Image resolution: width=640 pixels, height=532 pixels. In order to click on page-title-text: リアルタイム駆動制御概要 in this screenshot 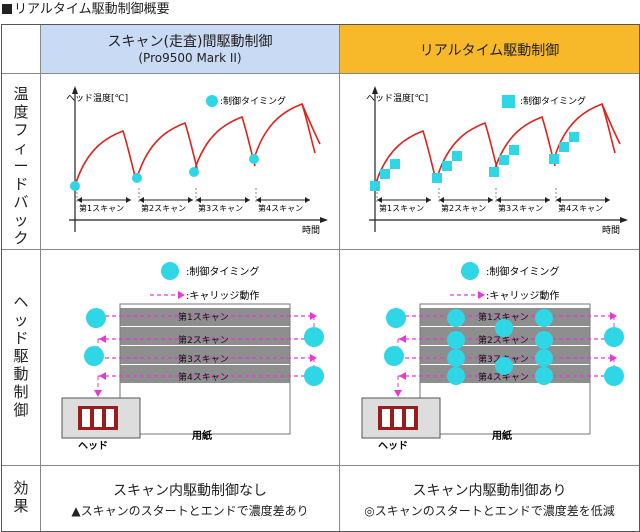, I will do `click(92, 9)`.